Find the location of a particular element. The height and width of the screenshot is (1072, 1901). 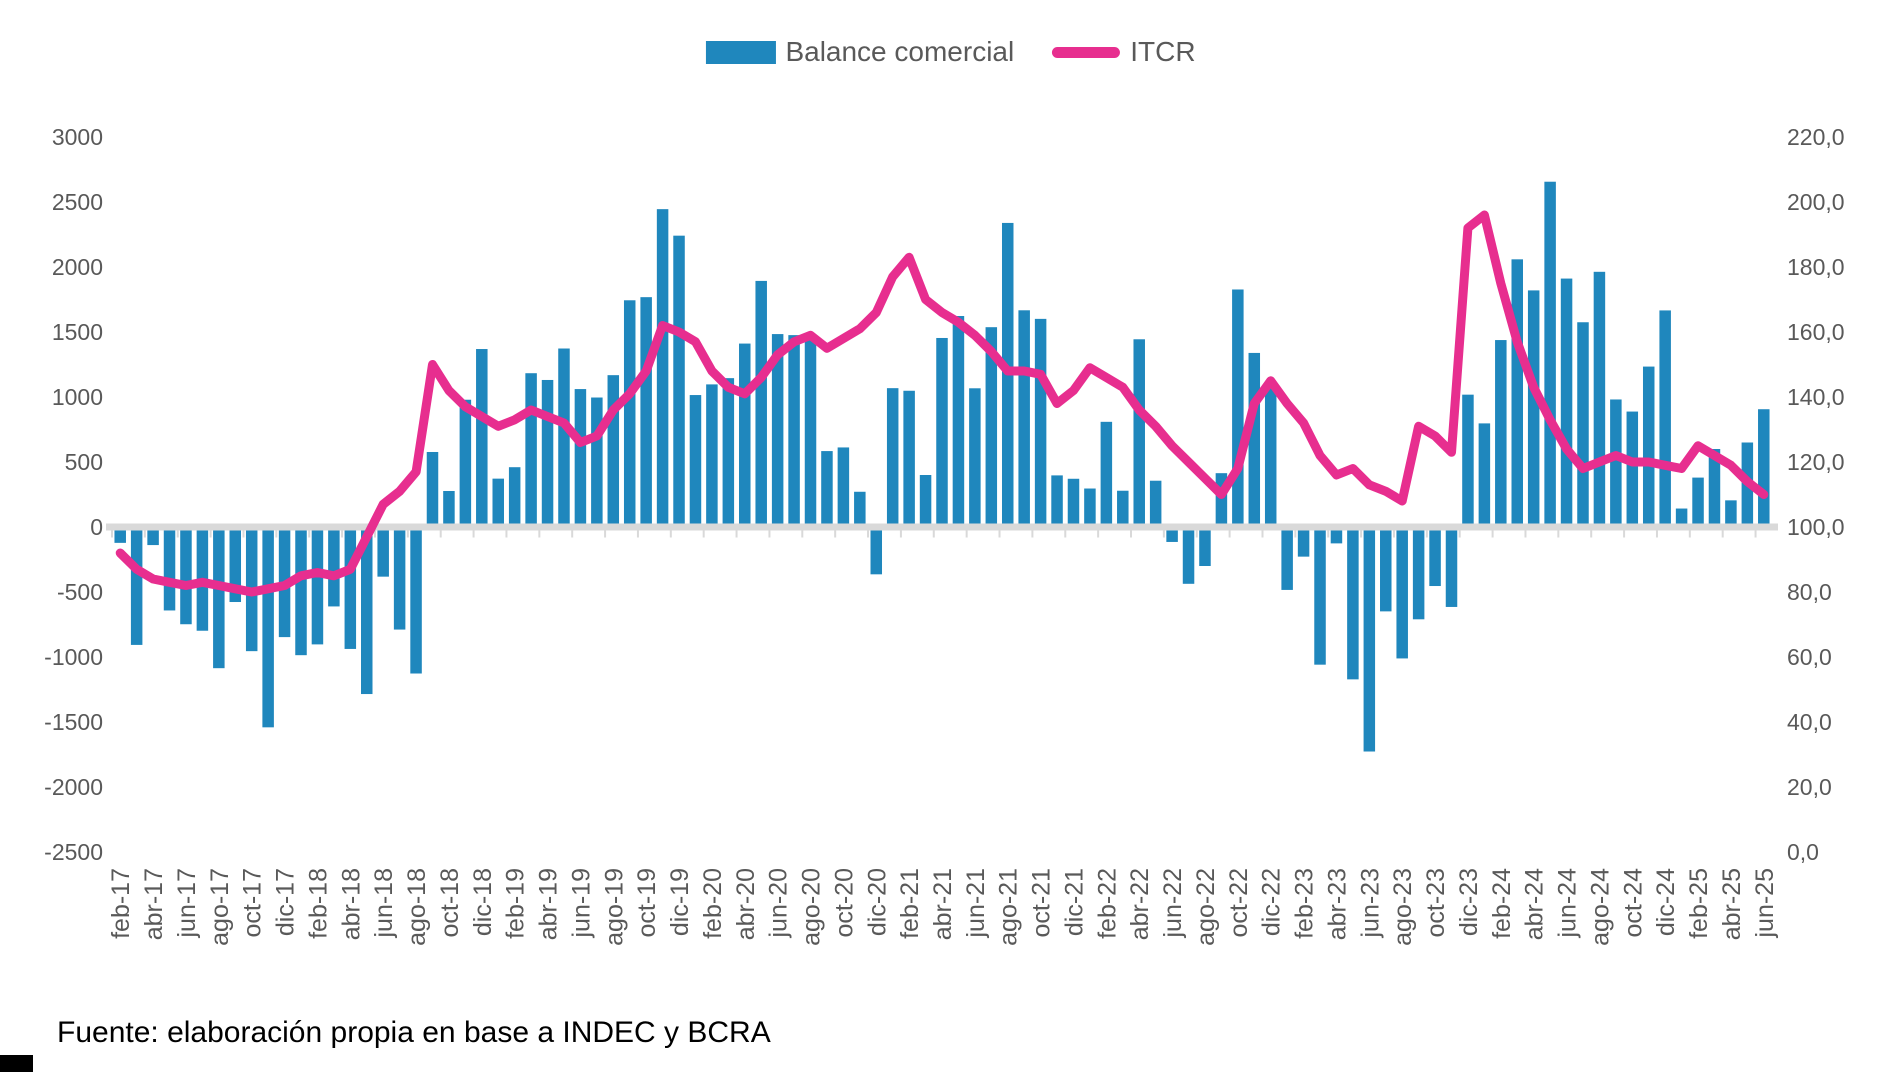

x-axis-month-label: abr-24 is located at coordinates (1535, 904).